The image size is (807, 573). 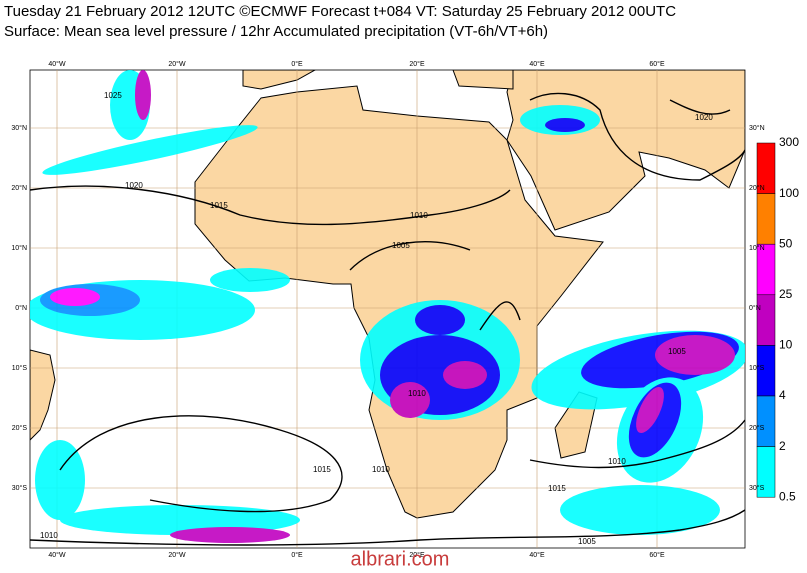 What do you see at coordinates (789, 142) in the screenshot?
I see `colorbar-label: 300` at bounding box center [789, 142].